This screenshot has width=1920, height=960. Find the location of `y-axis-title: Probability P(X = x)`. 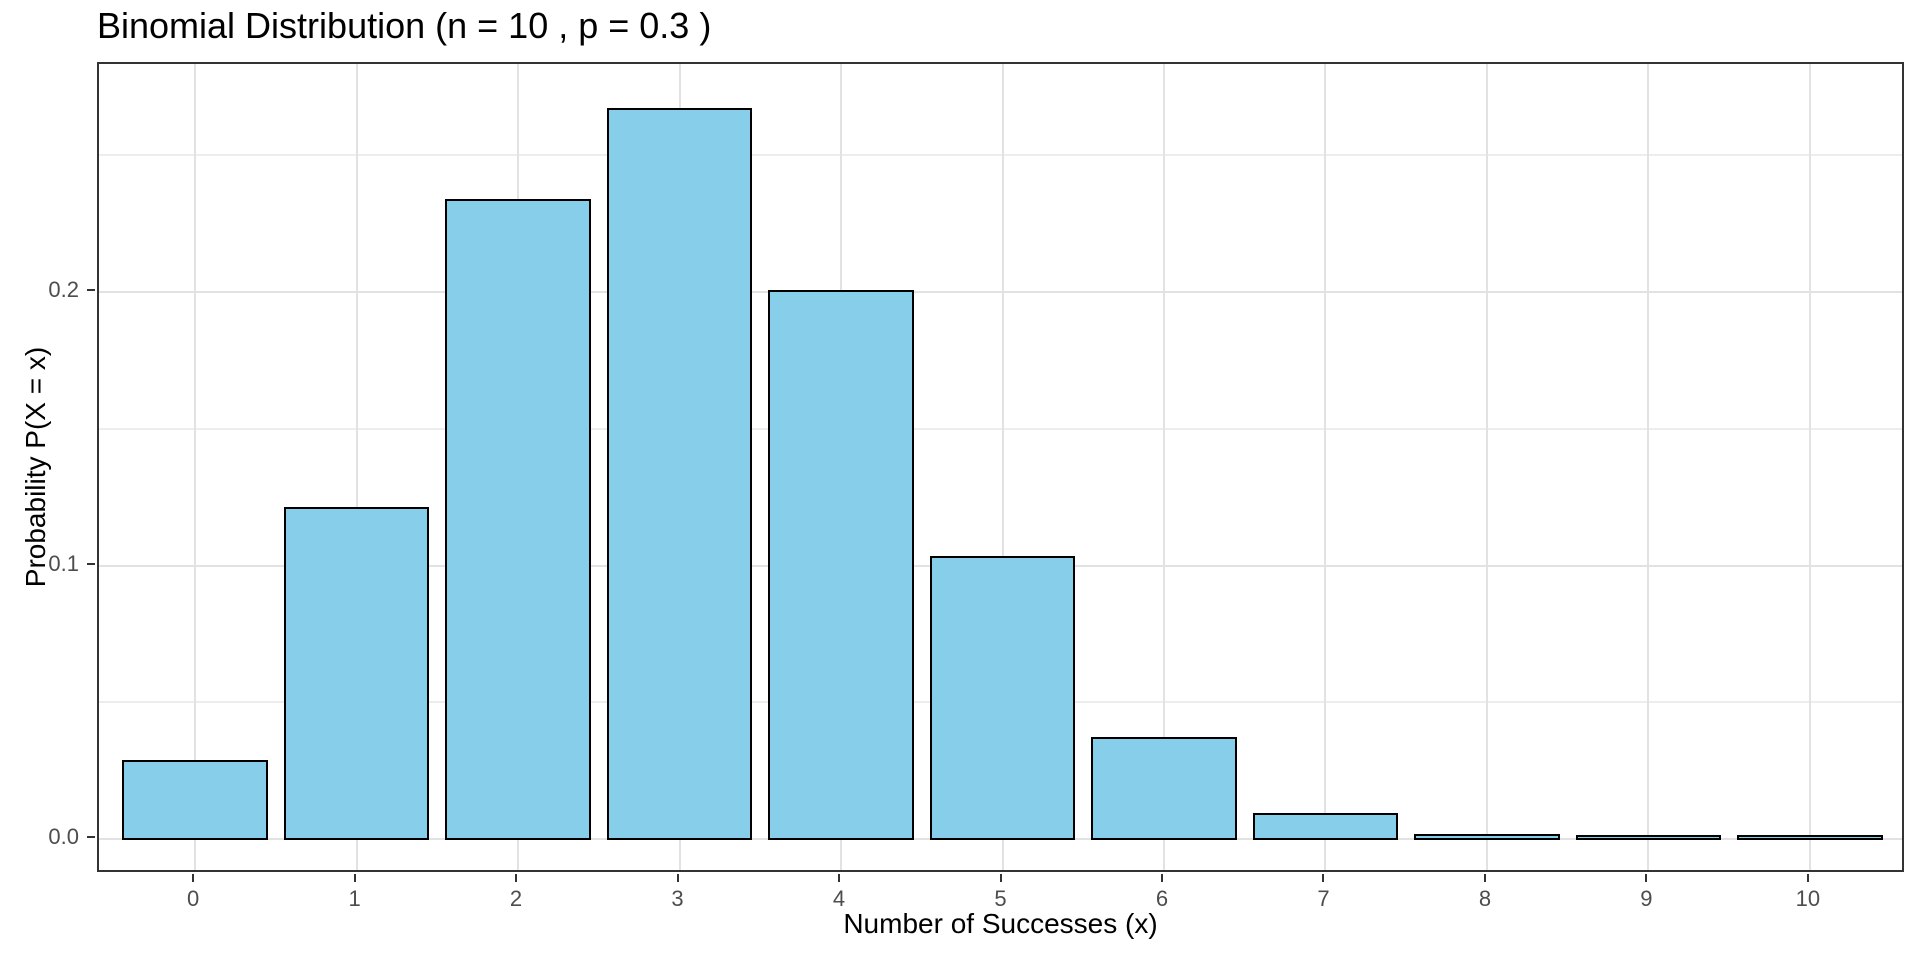

y-axis-title: Probability P(X = x) is located at coordinates (35, 467).